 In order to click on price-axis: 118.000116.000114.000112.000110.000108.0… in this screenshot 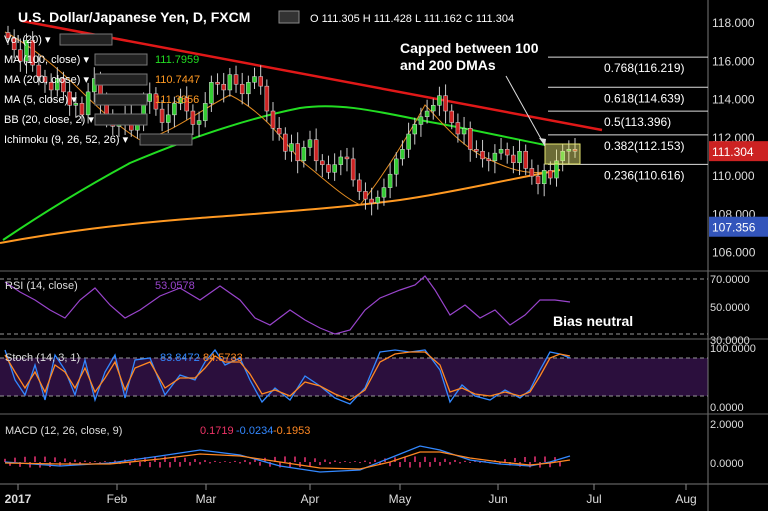, I will do `click(734, 138)`.